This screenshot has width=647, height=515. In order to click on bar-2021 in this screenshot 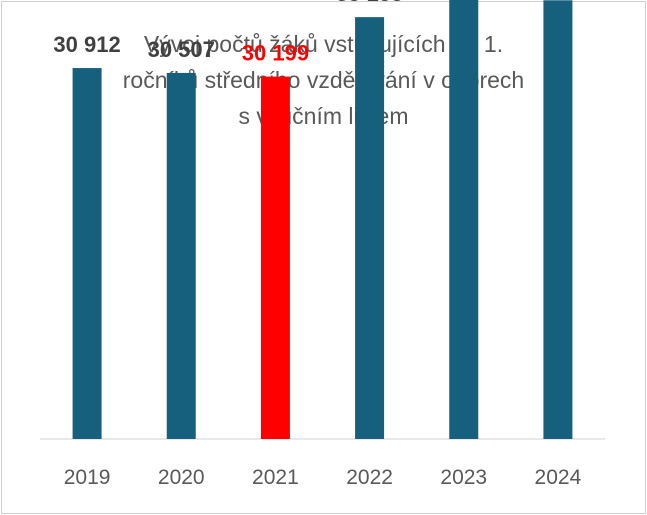, I will do `click(275, 257)`.